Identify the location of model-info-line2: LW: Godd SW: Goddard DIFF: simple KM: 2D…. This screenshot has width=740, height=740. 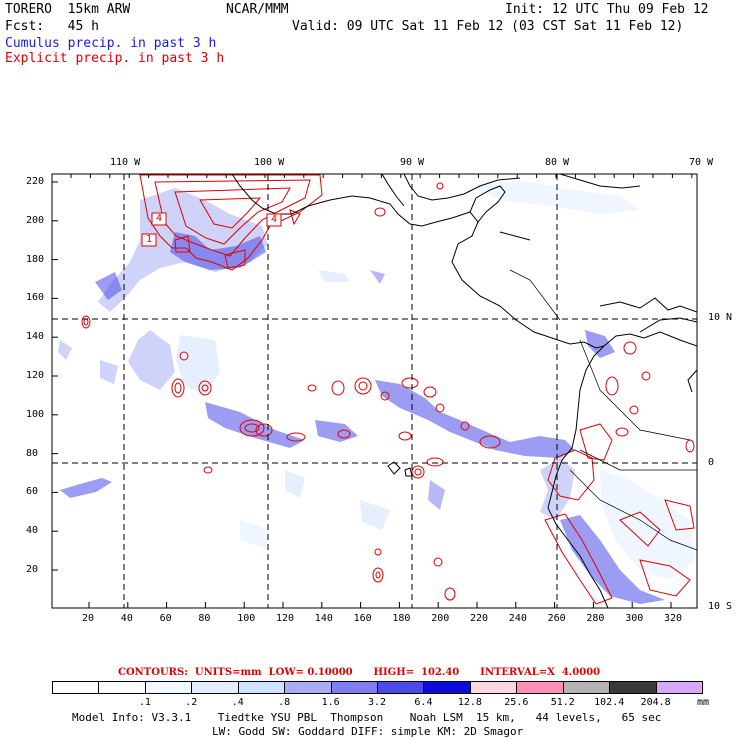
(368, 731).